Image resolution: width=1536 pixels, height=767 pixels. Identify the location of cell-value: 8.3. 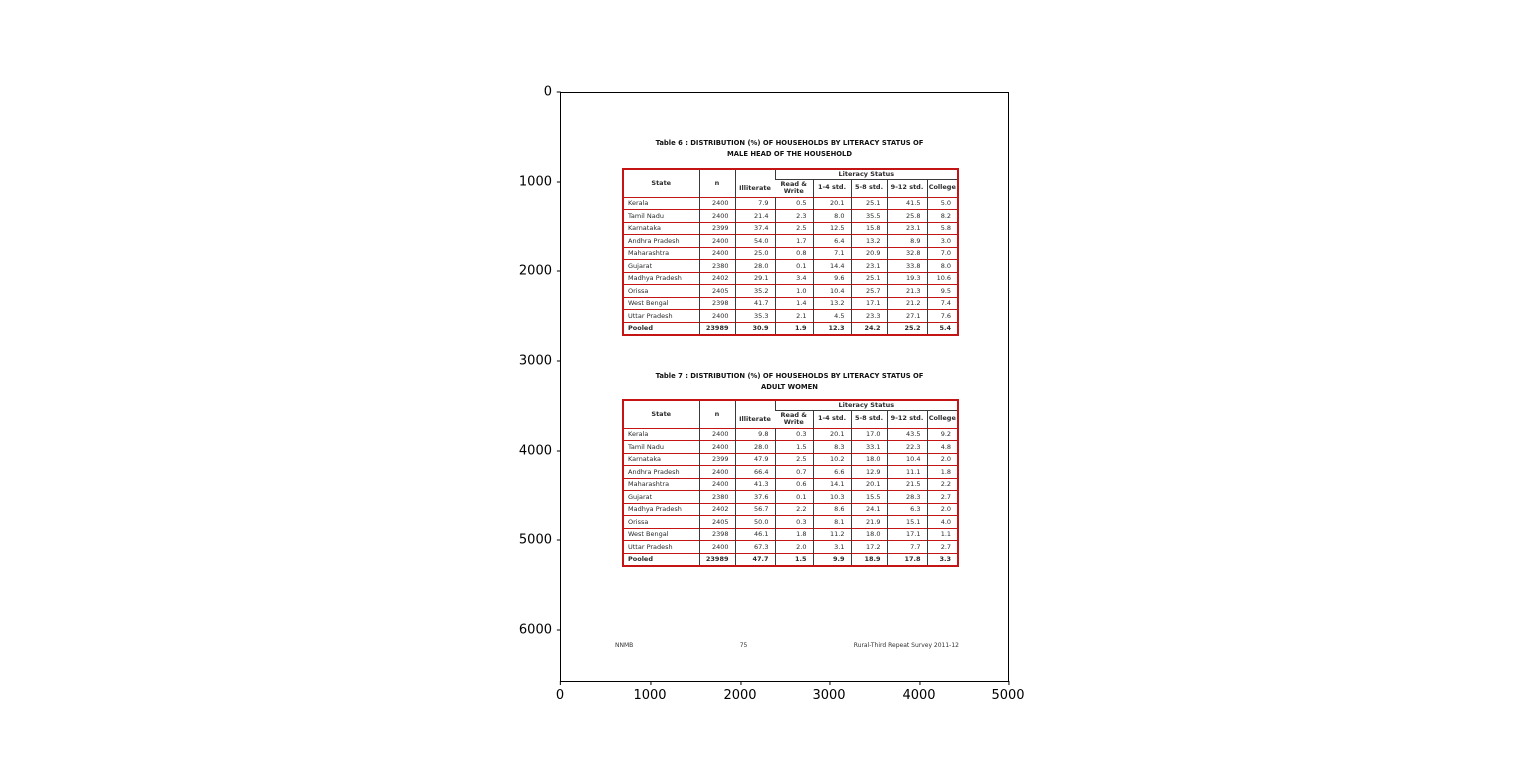
(831, 446).